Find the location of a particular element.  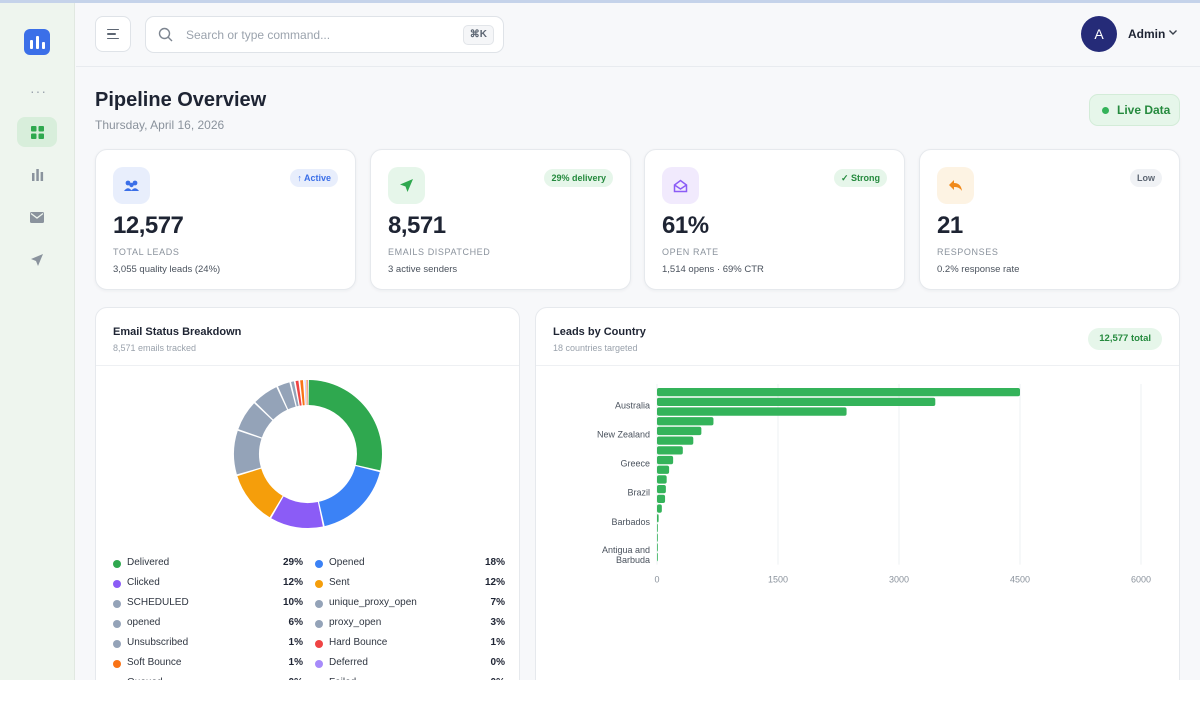

sidebar-item-mail is located at coordinates (37, 217).